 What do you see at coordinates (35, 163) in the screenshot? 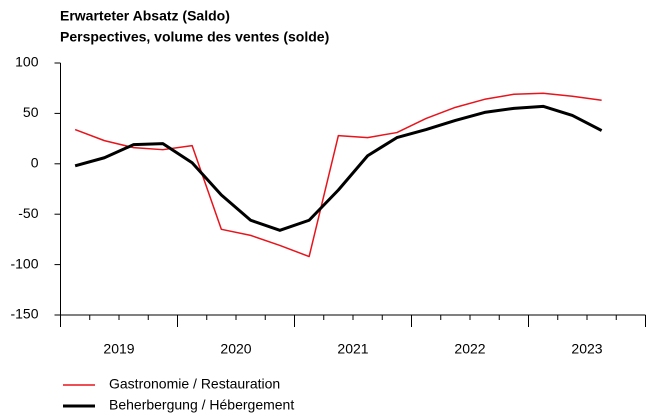
I see `y-tick-label: 0` at bounding box center [35, 163].